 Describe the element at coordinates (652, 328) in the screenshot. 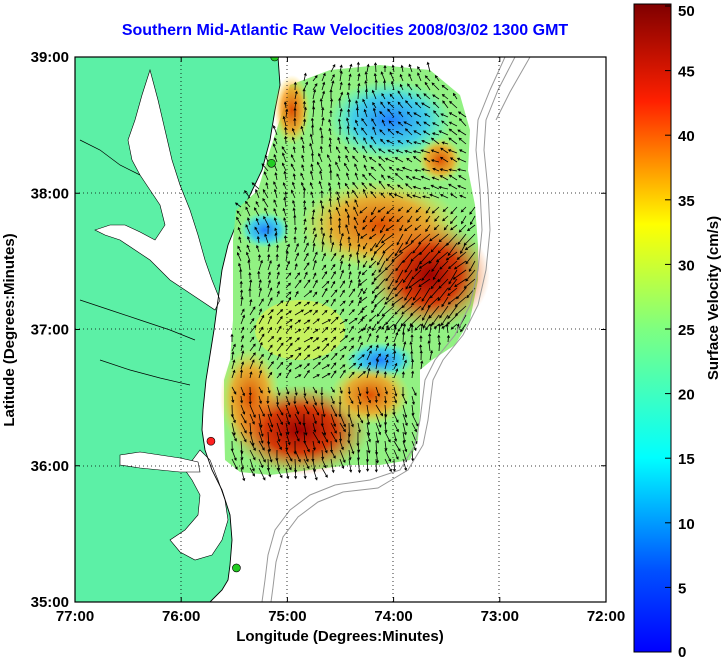

I see `colorbar-gradient` at that location.